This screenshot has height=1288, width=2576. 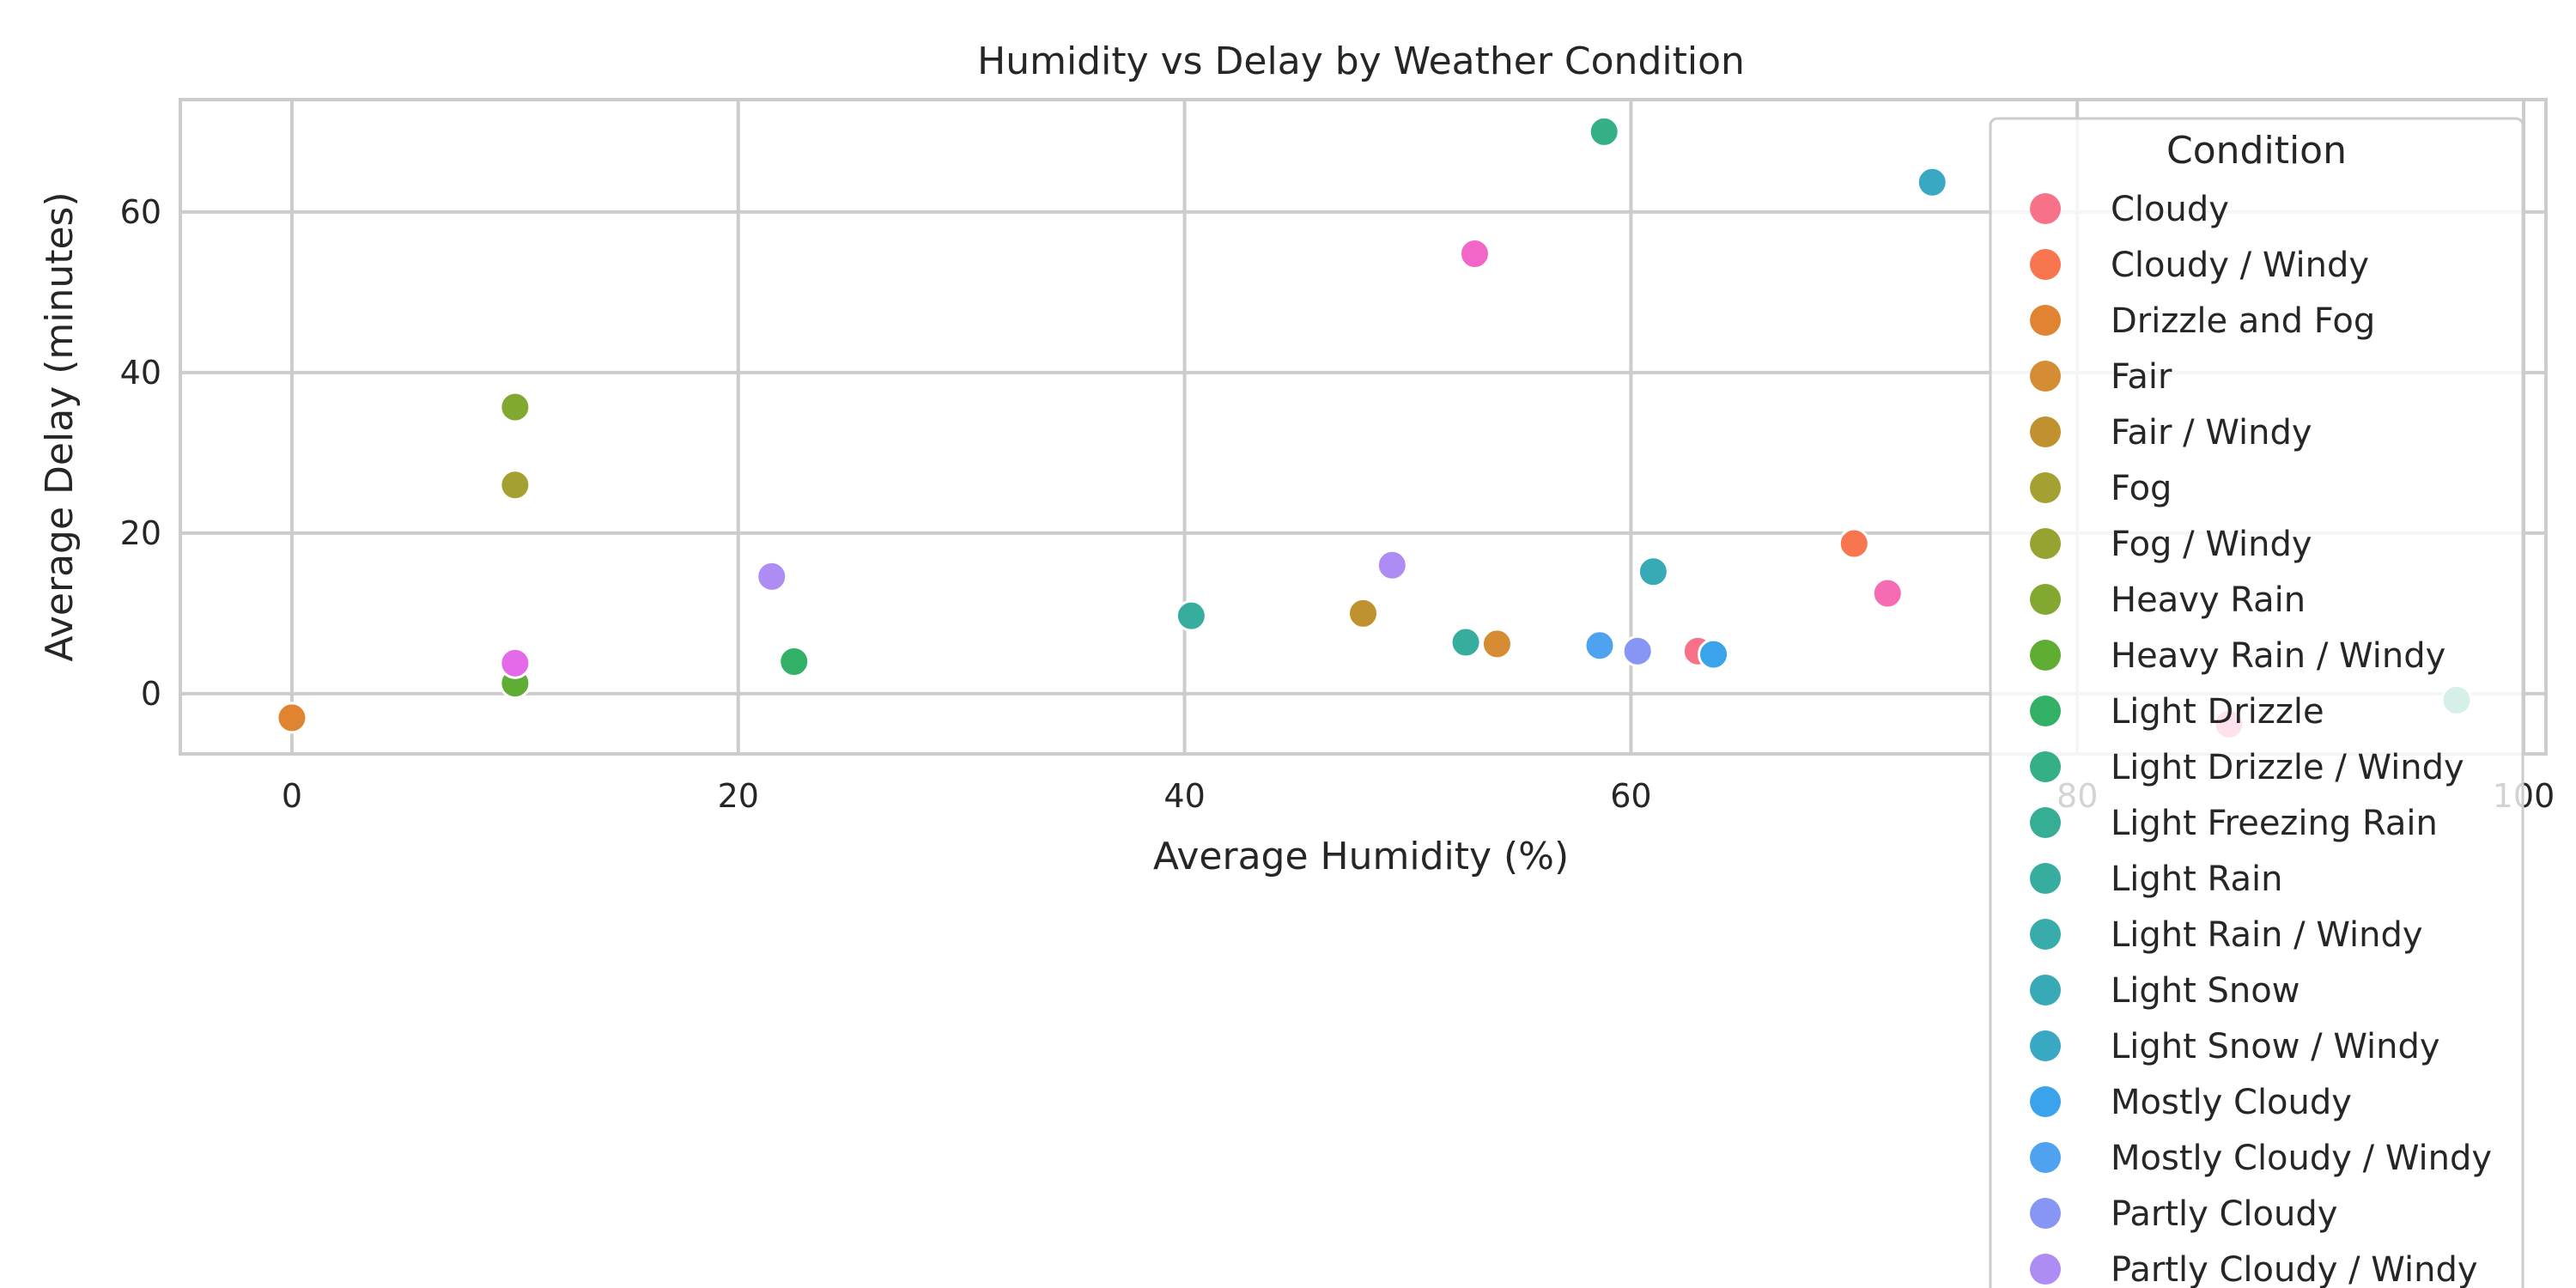 What do you see at coordinates (2278, 656) in the screenshot?
I see `legend-label: Heavy Rain / Windy` at bounding box center [2278, 656].